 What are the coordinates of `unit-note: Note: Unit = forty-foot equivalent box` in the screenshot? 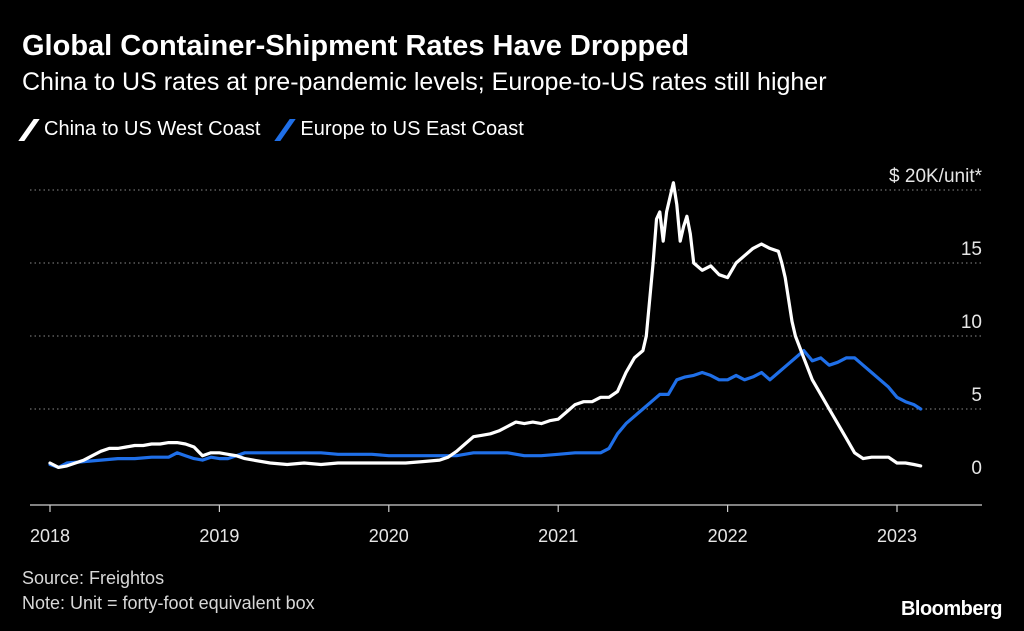 It's located at (168, 603).